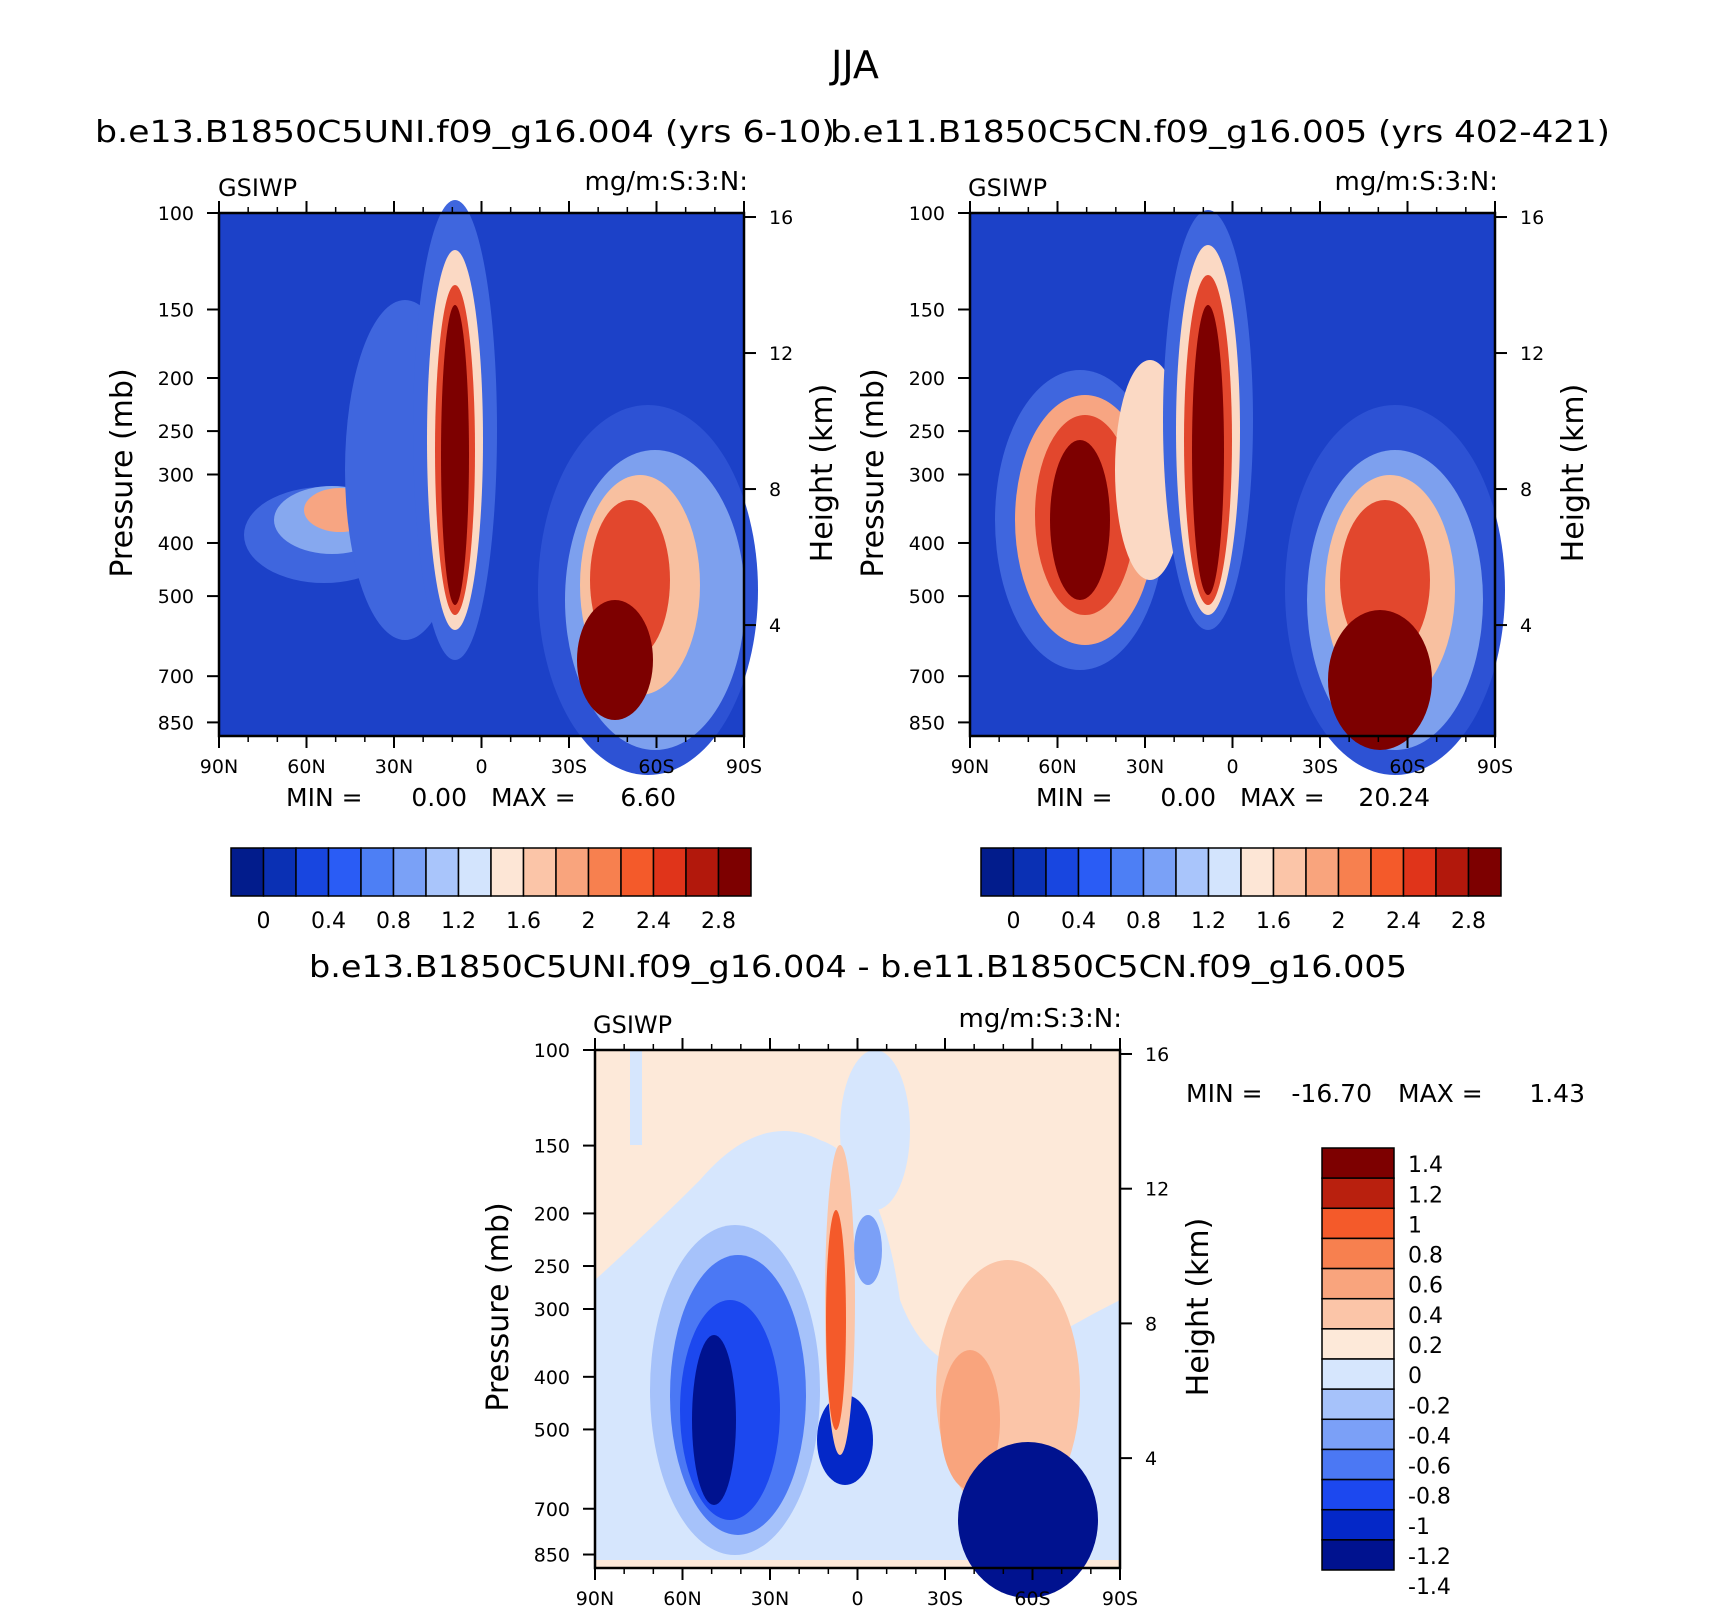 The height and width of the screenshot is (1611, 1710). I want to click on colorbar-label: -1.2, so click(1429, 1557).